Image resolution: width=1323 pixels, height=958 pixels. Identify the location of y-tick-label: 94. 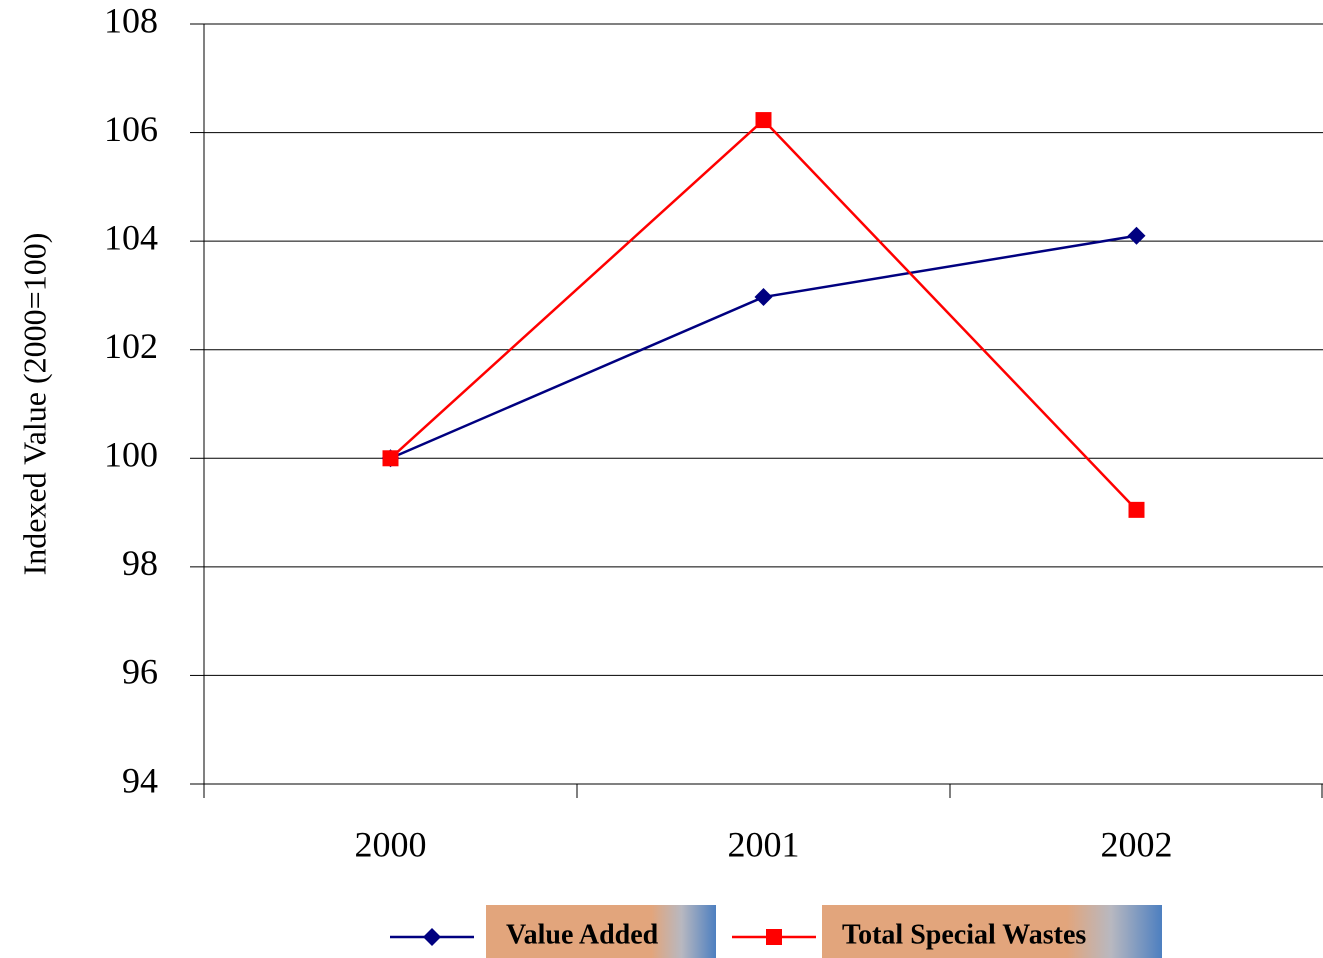
(140, 780).